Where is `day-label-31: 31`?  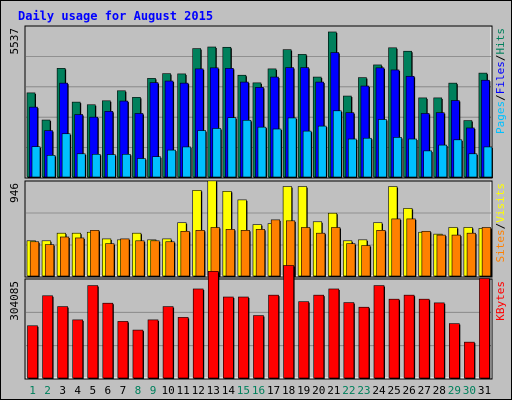 day-label-31: 31 is located at coordinates (484, 390).